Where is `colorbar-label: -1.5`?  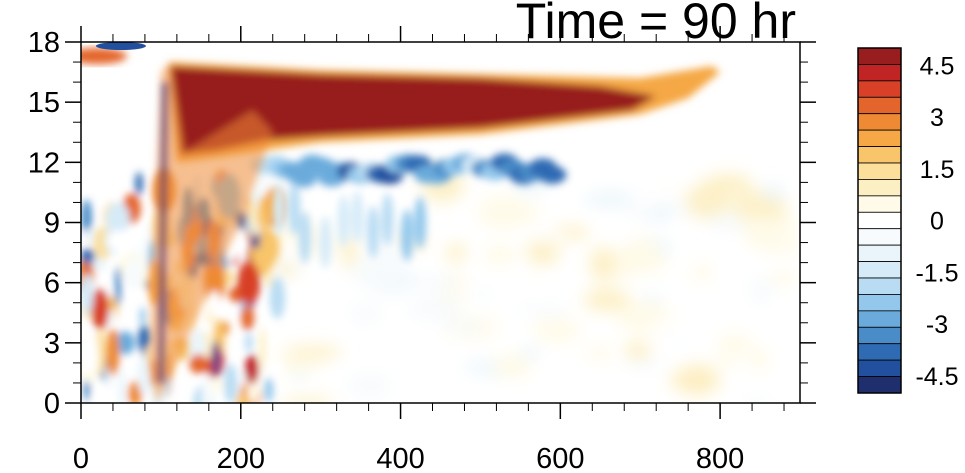
colorbar-label: -1.5 is located at coordinates (936, 273).